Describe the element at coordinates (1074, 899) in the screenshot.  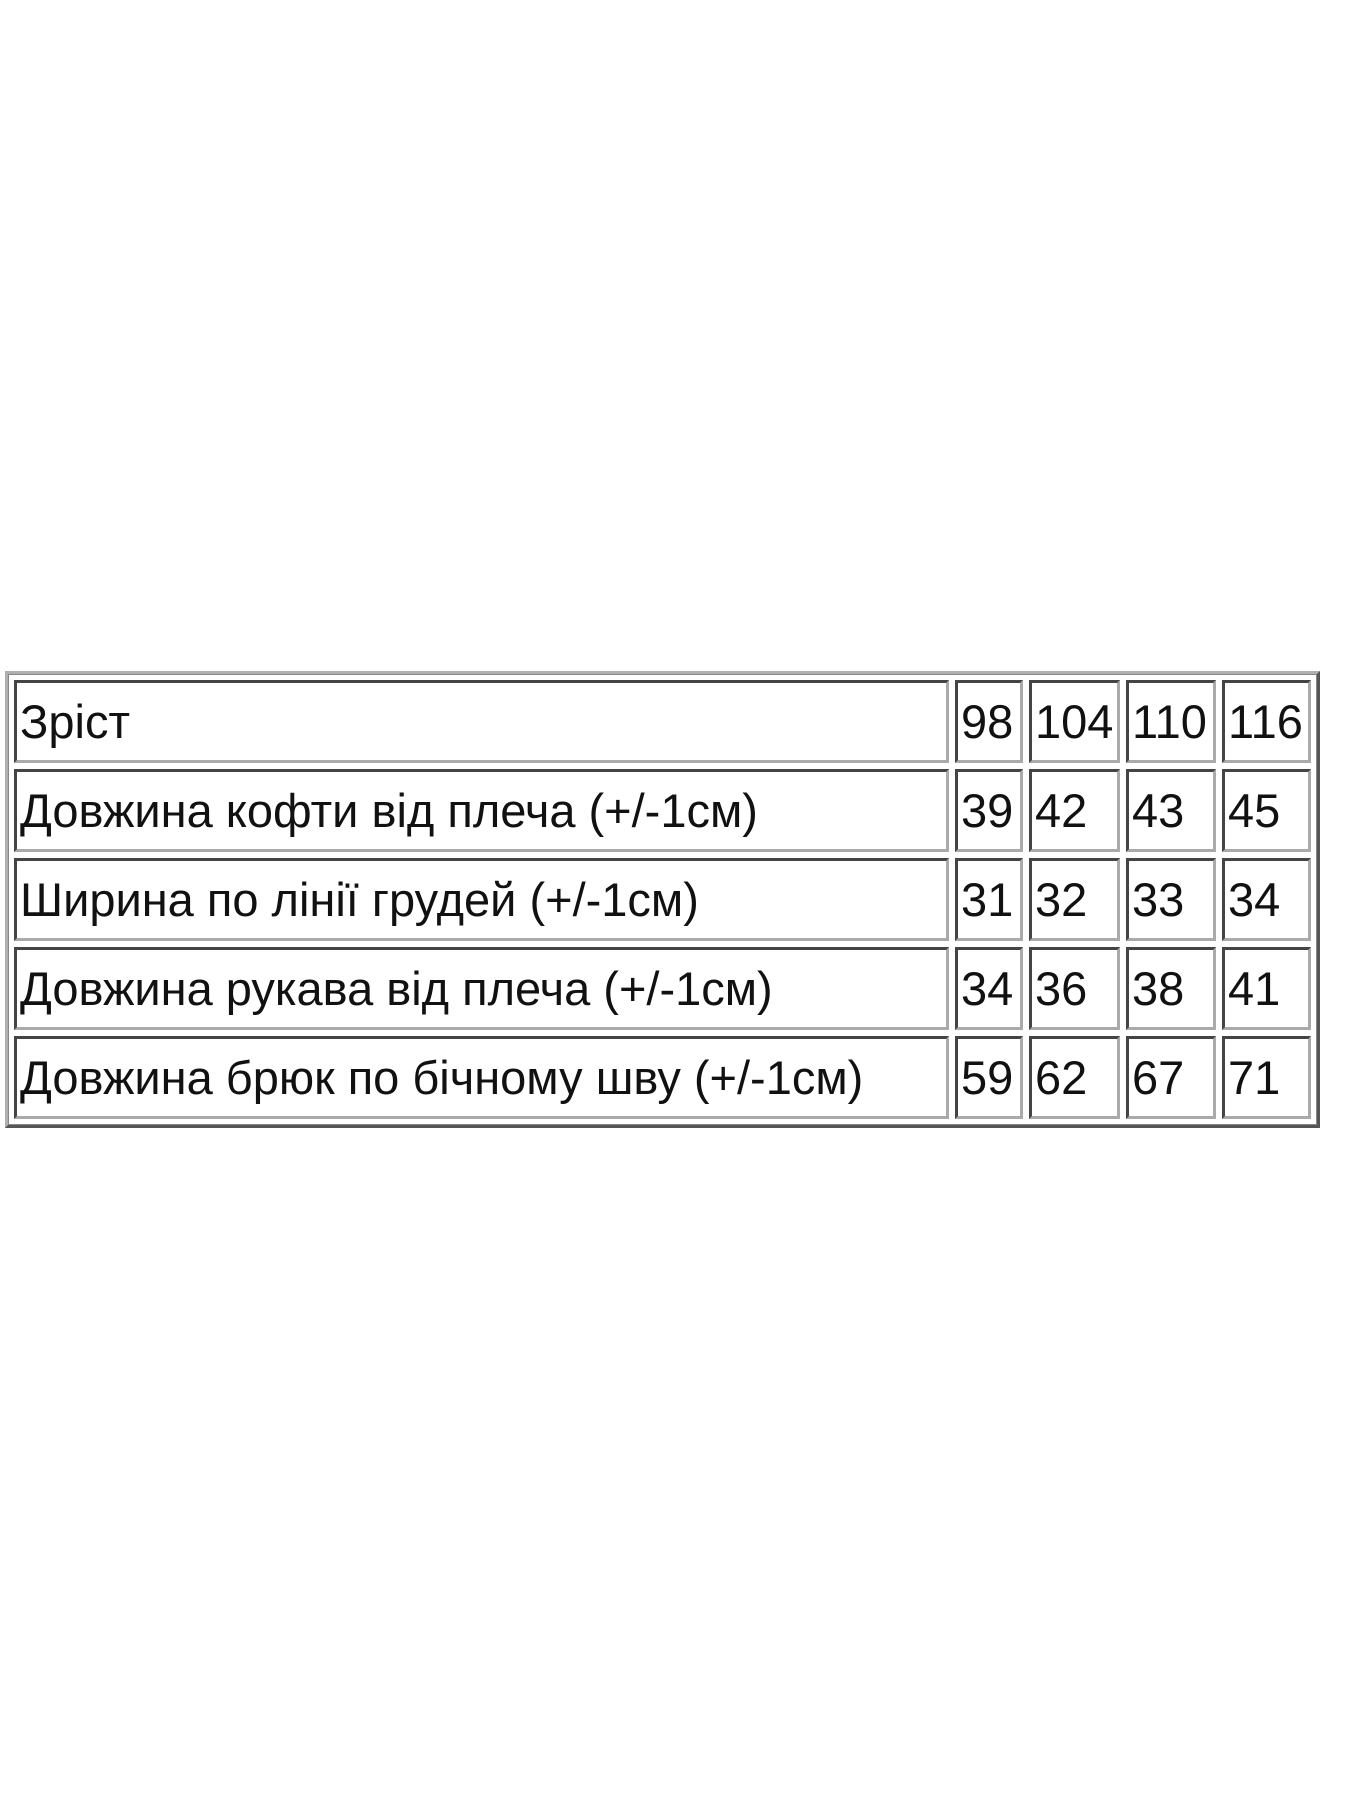
I see `measurement-cell: 32` at that location.